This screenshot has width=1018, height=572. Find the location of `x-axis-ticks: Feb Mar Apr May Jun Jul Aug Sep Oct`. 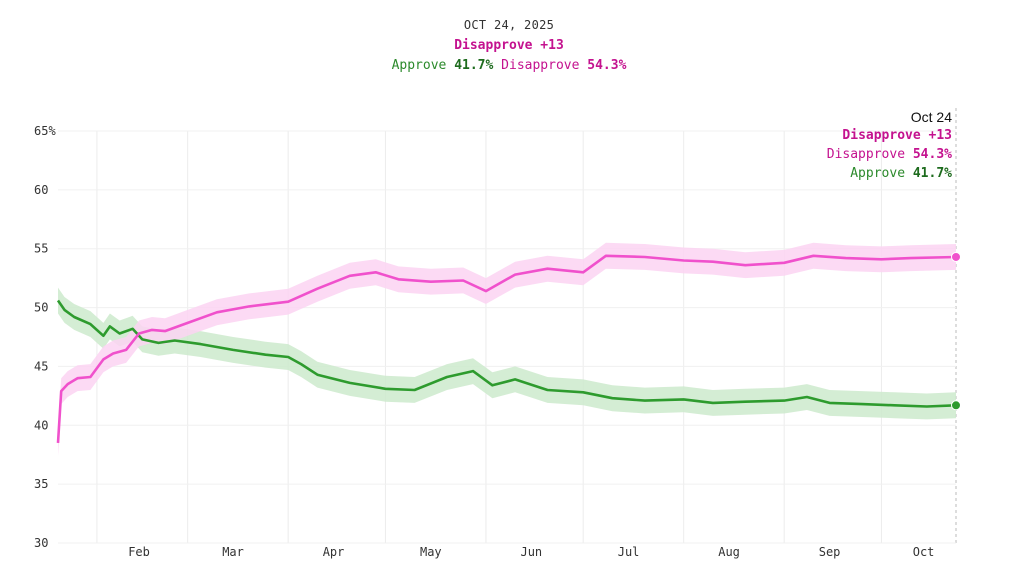

x-axis-ticks: Feb Mar Apr May Jun Jul Aug Sep Oct is located at coordinates (531, 552).